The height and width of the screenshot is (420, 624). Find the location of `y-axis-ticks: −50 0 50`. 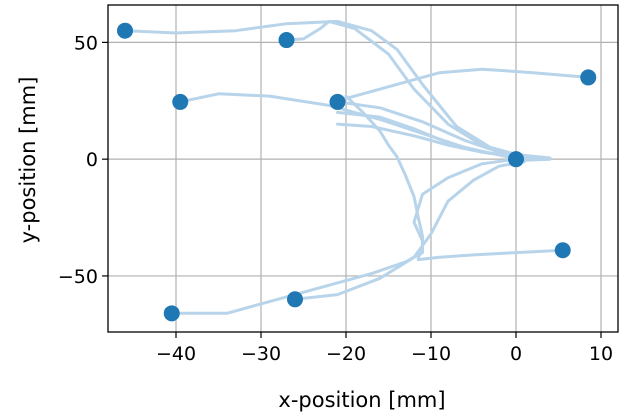

y-axis-ticks: −50 0 50 is located at coordinates (83, 160).